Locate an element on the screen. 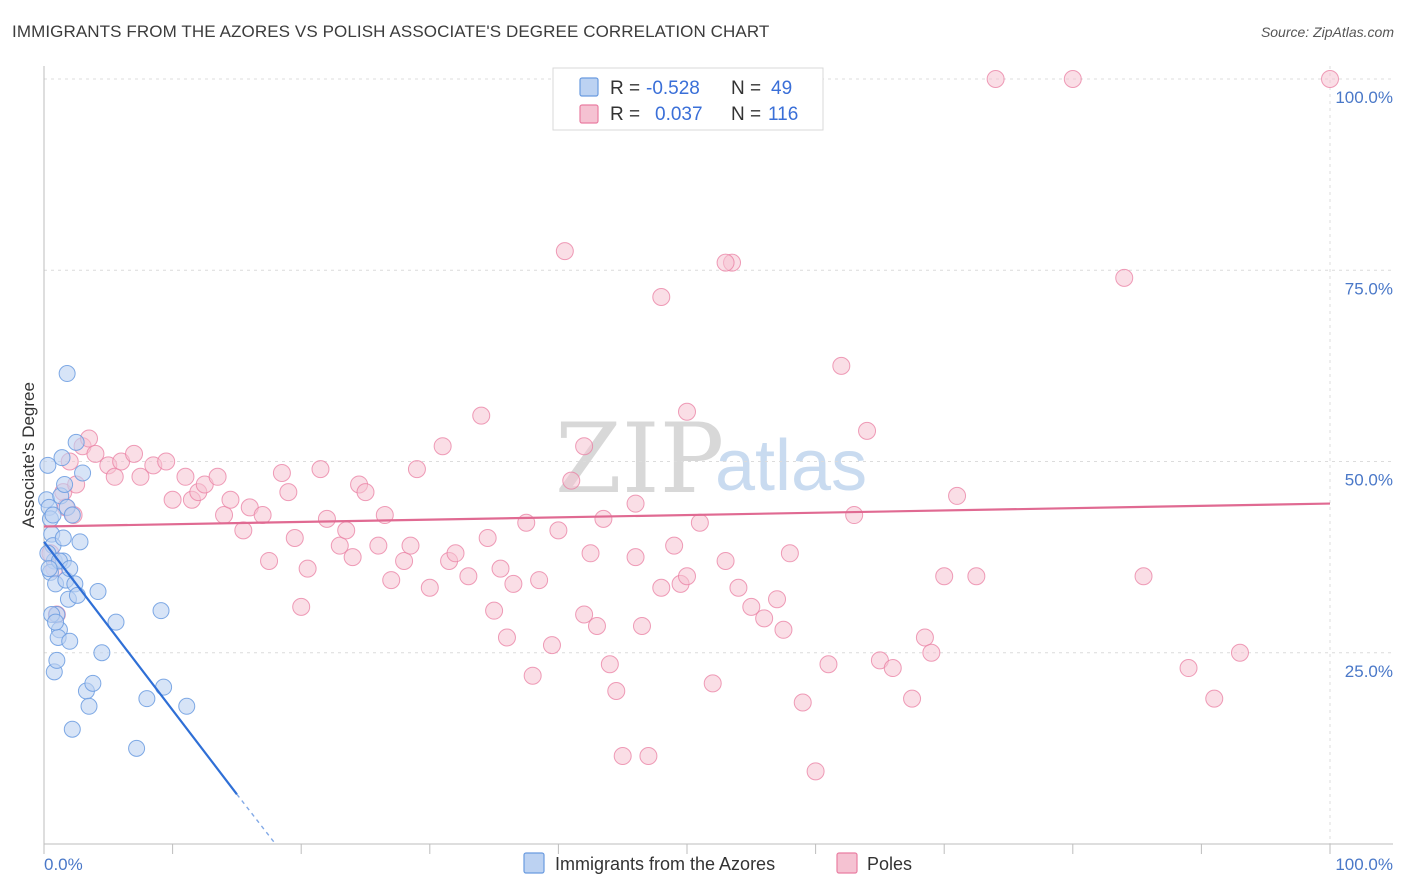 This screenshot has width=1406, height=892. stats-n-label-blue: N = is located at coordinates (746, 88).